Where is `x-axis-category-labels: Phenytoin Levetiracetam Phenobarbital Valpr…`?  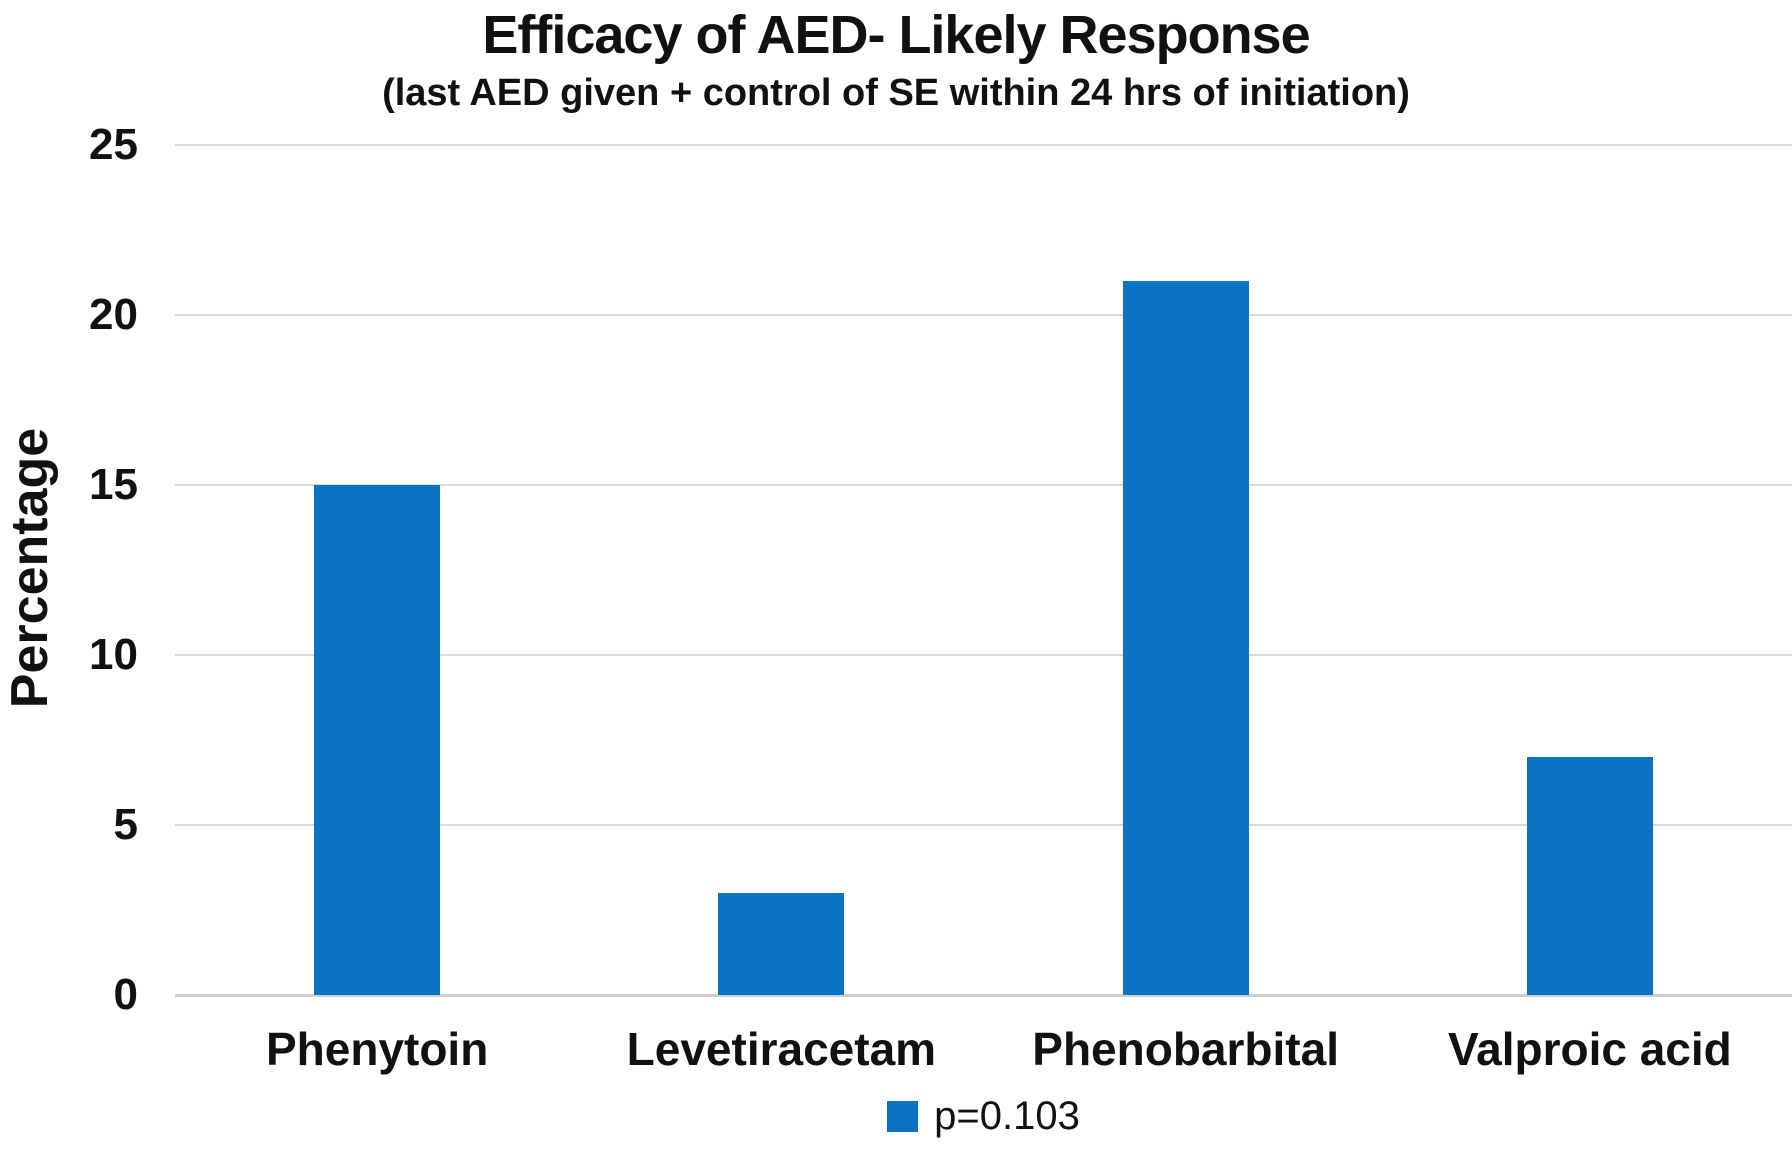 x-axis-category-labels: Phenytoin Levetiracetam Phenobarbital Valpr… is located at coordinates (983, 1049).